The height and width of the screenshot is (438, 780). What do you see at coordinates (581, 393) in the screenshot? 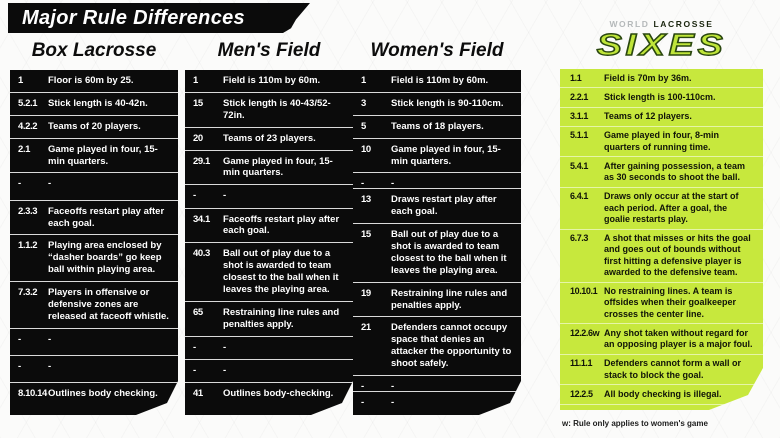
I see `rule-number: 12.2.5` at bounding box center [581, 393].